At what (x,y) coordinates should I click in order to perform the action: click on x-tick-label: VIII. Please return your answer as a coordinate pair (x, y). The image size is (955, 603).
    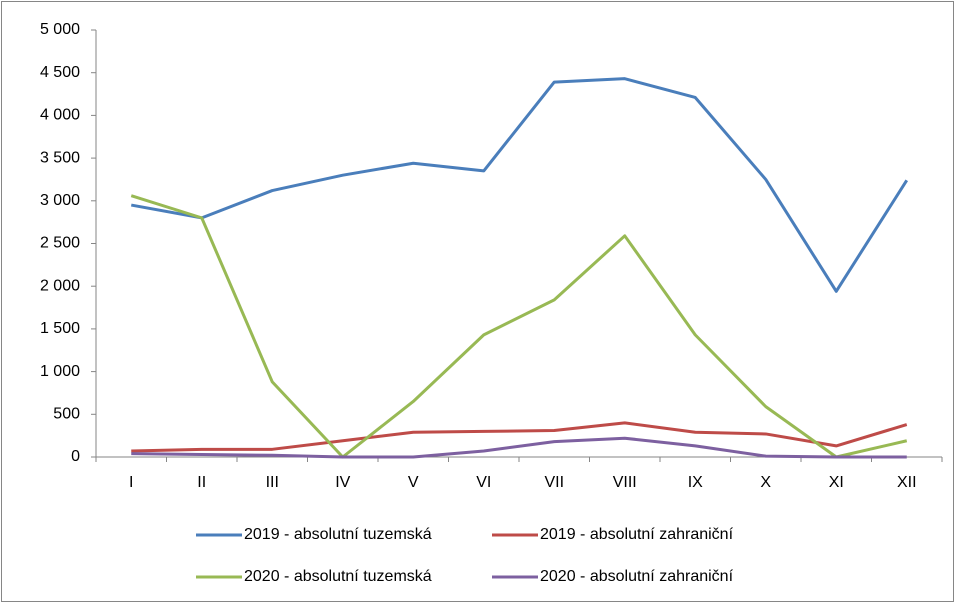
    Looking at the image, I should click on (625, 482).